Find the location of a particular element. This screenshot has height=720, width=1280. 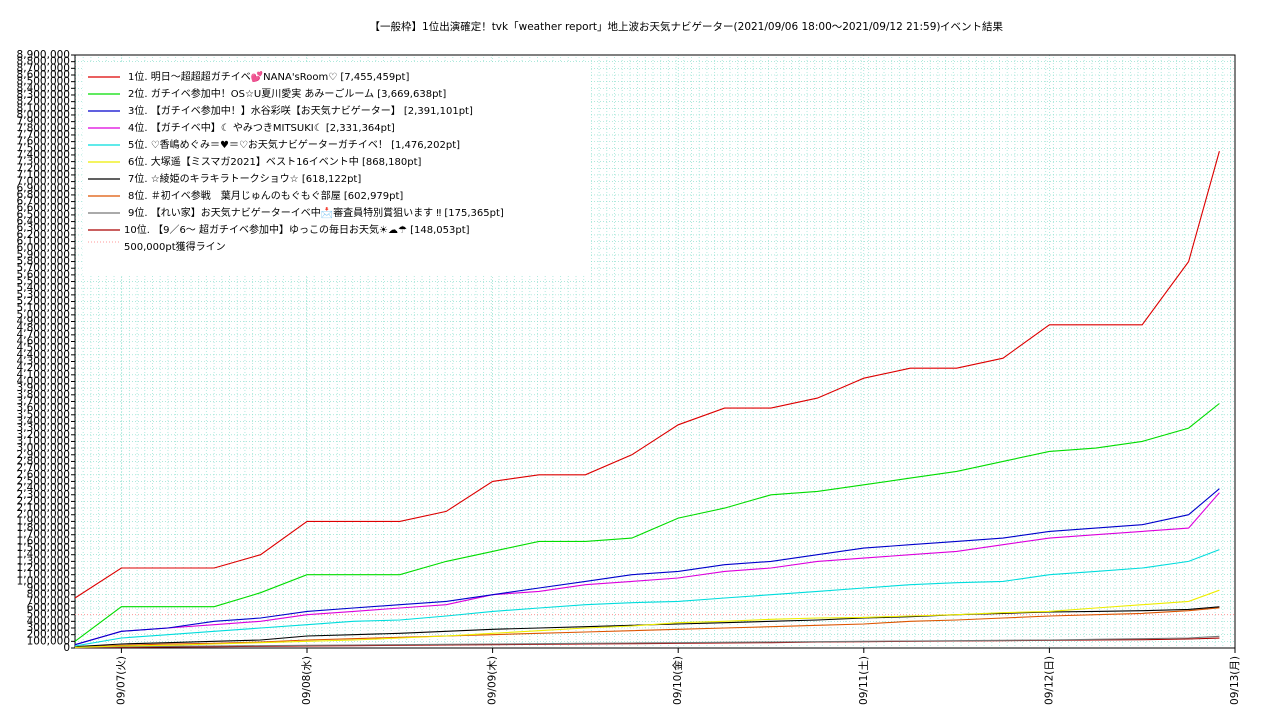

y-tick-label: 1,000,000 is located at coordinates (43, 581).